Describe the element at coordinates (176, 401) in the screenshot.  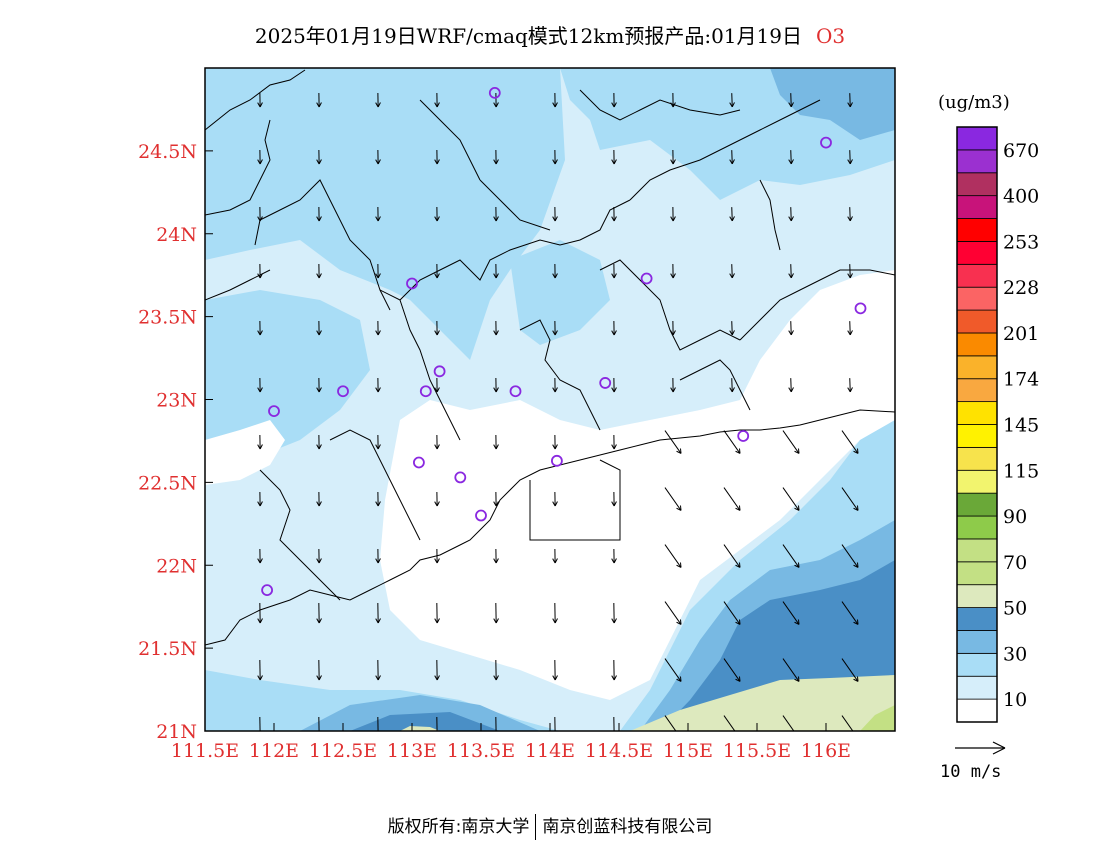
I see `y-tick-label: 23N` at that location.